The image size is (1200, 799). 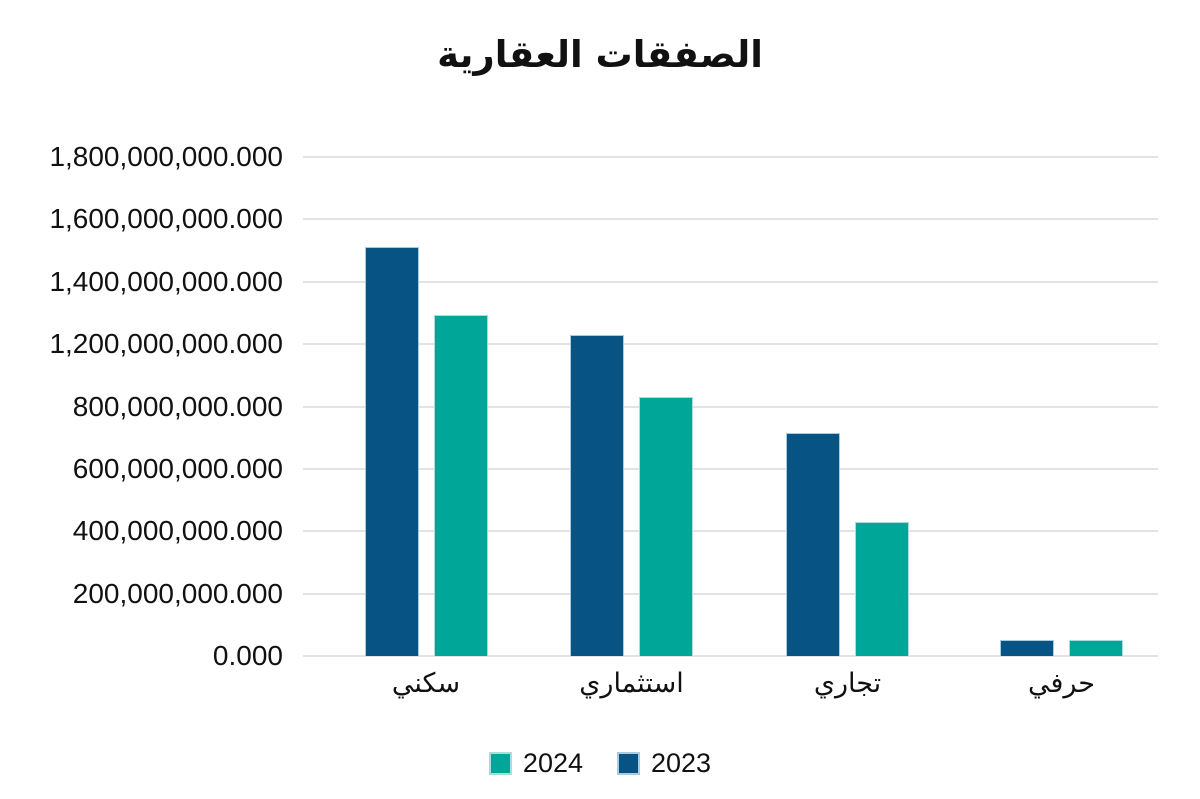 What do you see at coordinates (166, 156) in the screenshot?
I see `y-tick-label: 1,800,000,000.000` at bounding box center [166, 156].